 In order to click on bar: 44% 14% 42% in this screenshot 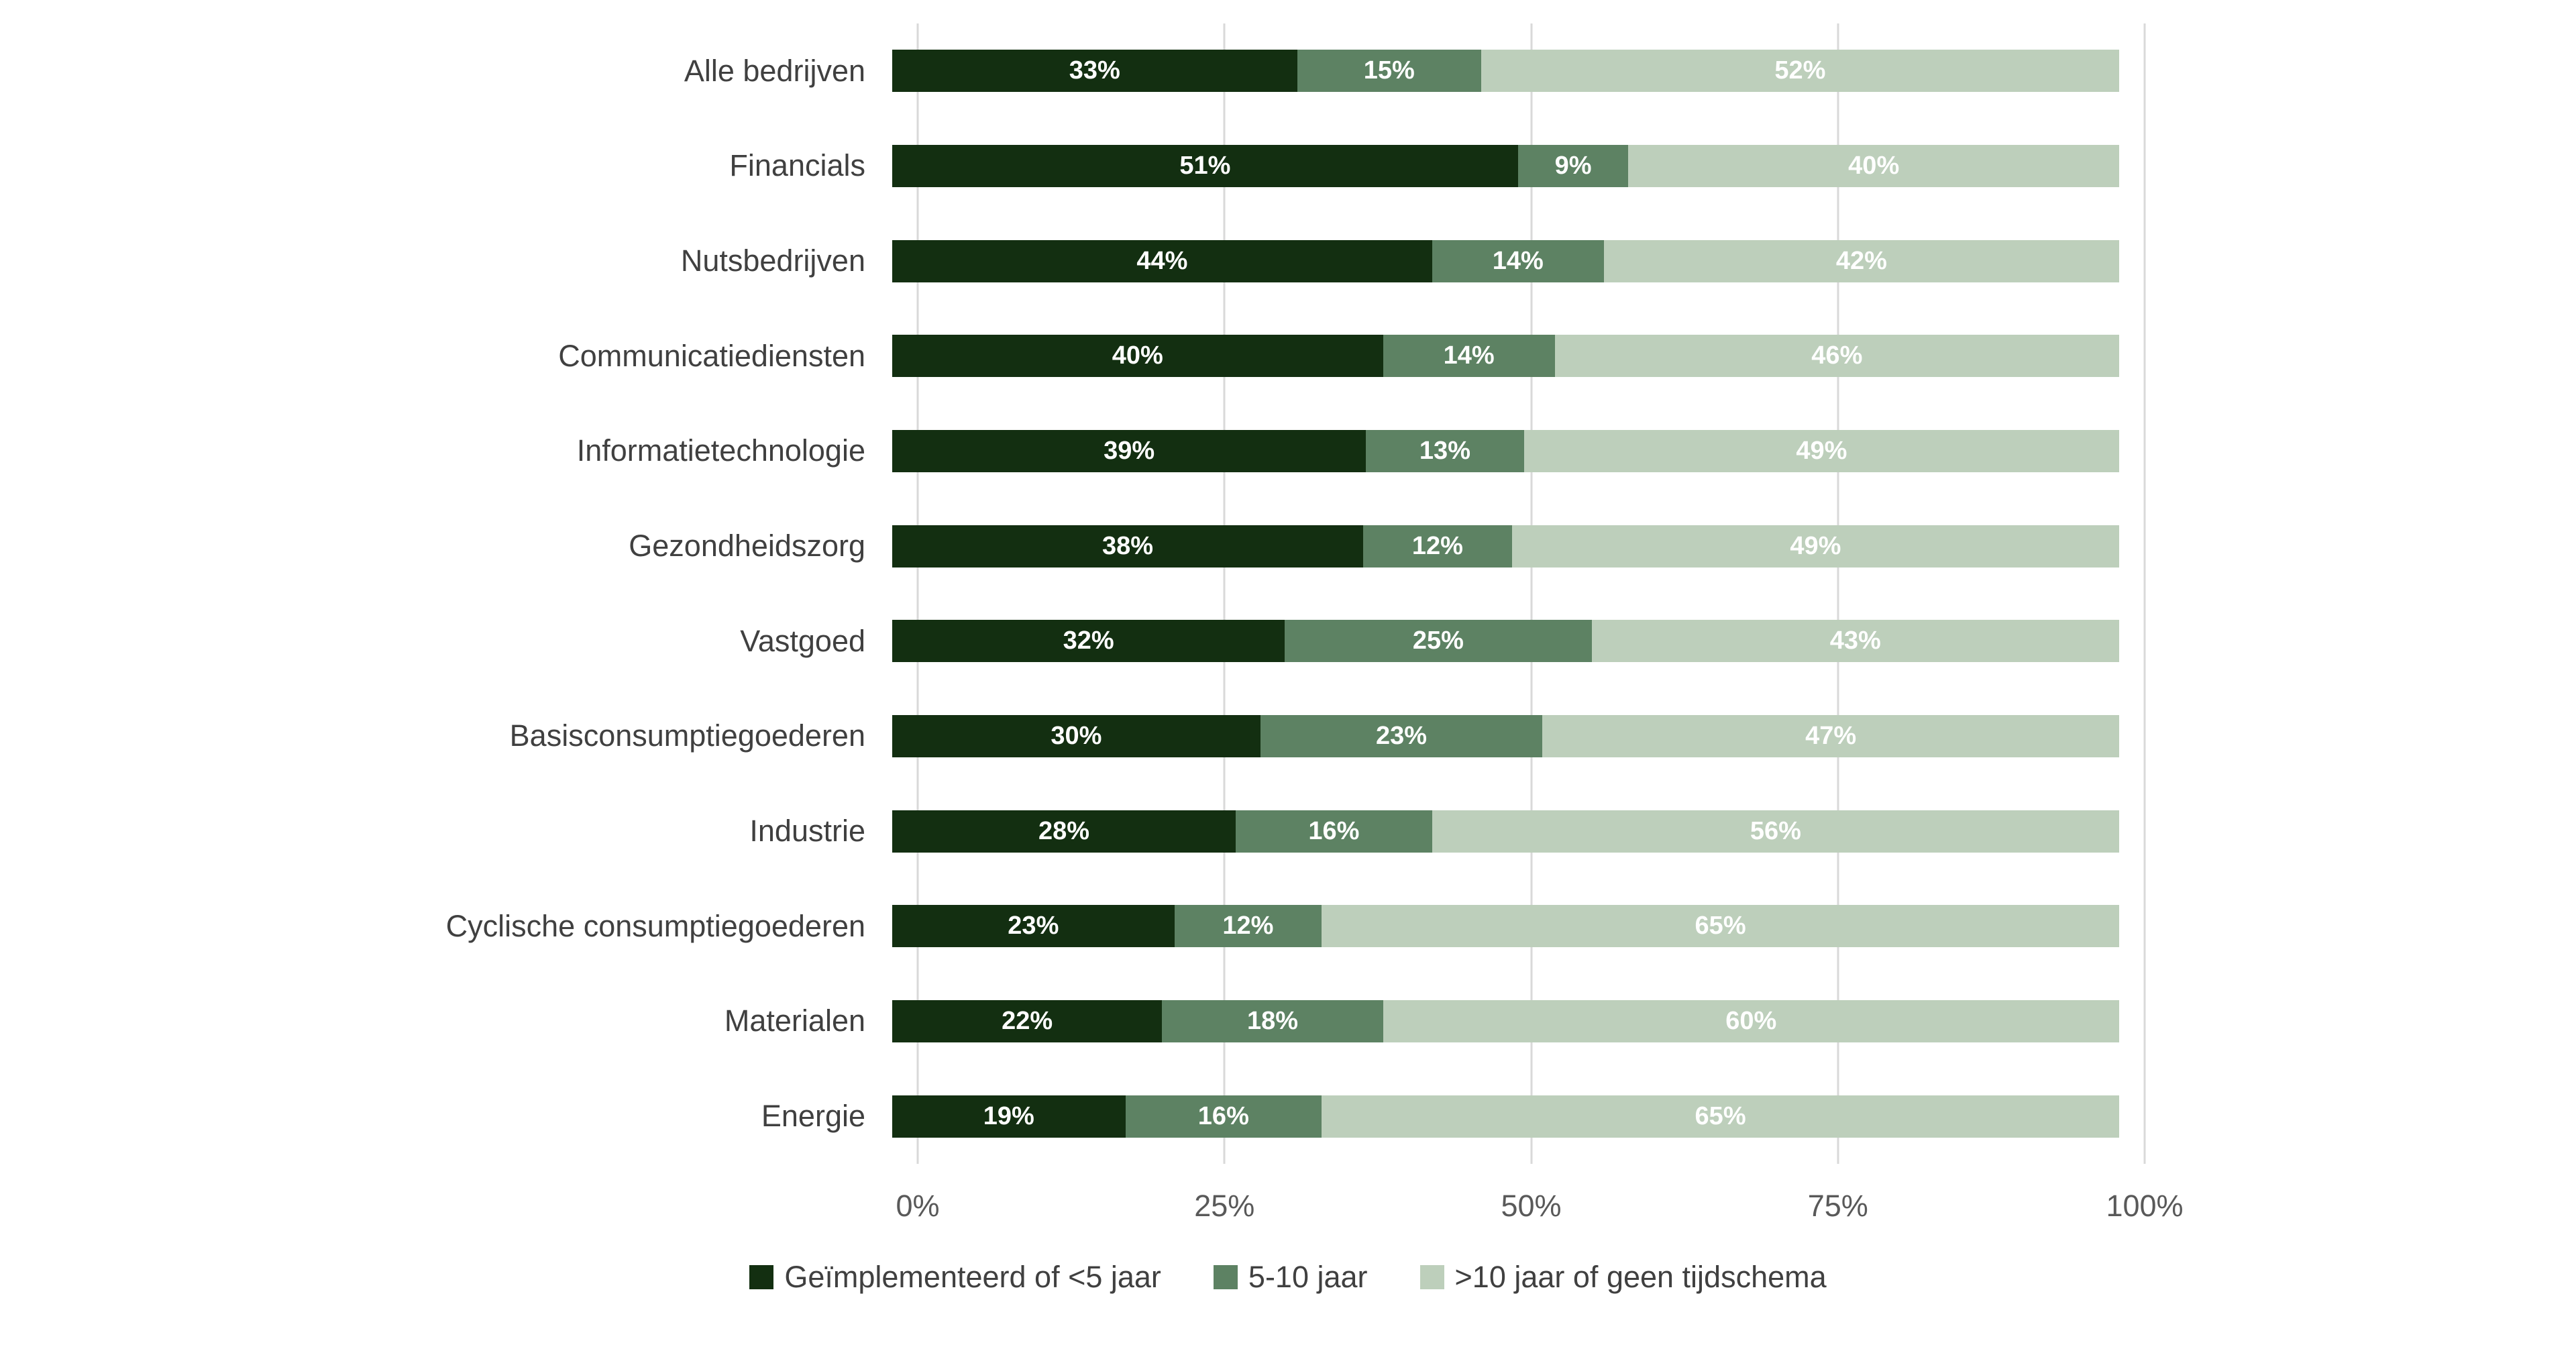, I will do `click(1506, 260)`.